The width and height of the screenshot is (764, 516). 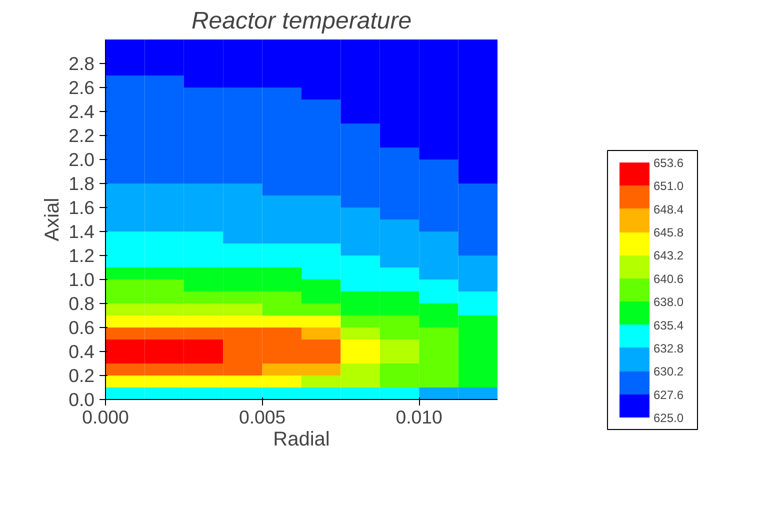 What do you see at coordinates (81, 159) in the screenshot?
I see `y-tick-label: 2.0` at bounding box center [81, 159].